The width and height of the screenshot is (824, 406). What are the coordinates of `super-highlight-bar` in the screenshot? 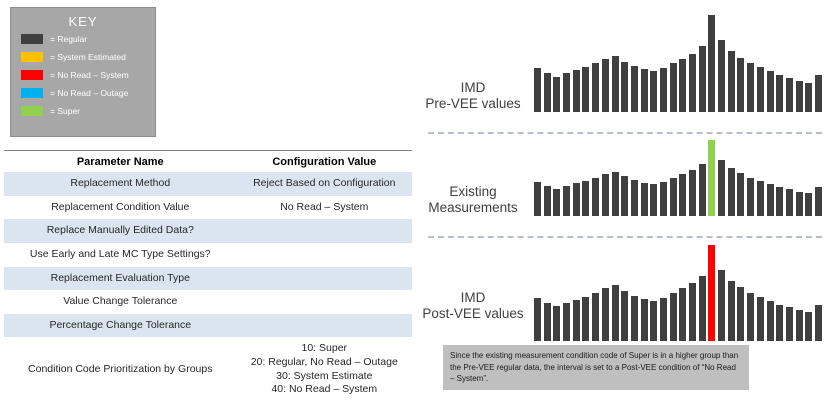 It's located at (712, 178).